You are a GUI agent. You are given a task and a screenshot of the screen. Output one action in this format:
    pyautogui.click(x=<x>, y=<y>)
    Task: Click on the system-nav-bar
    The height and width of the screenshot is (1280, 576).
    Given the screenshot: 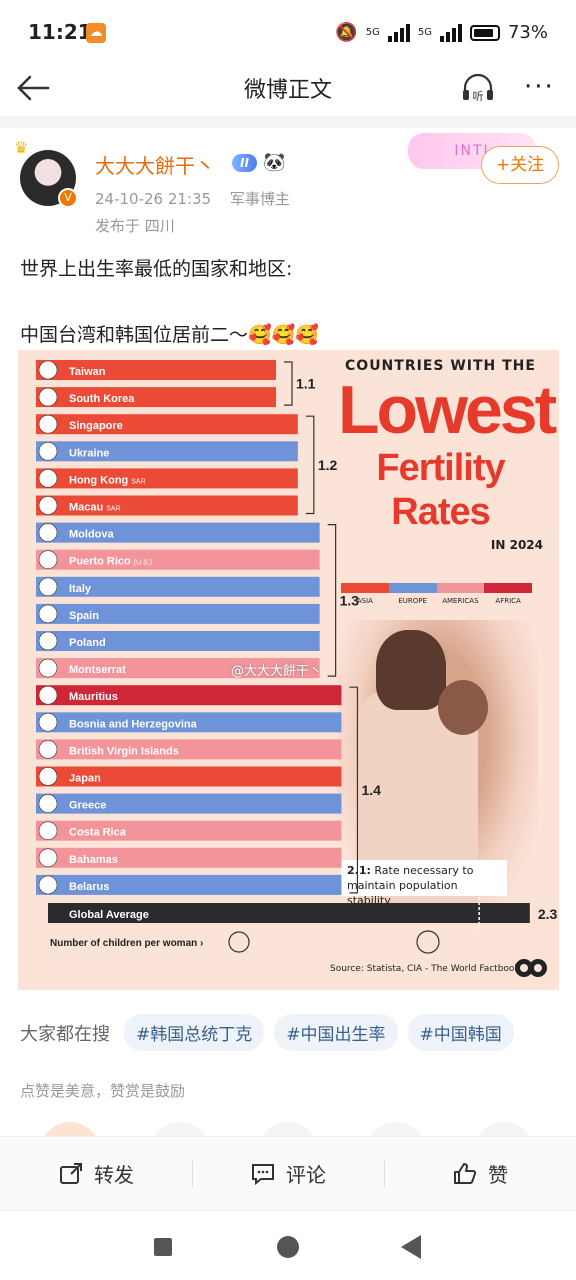 What is the action you would take?
    pyautogui.click(x=288, y=1245)
    